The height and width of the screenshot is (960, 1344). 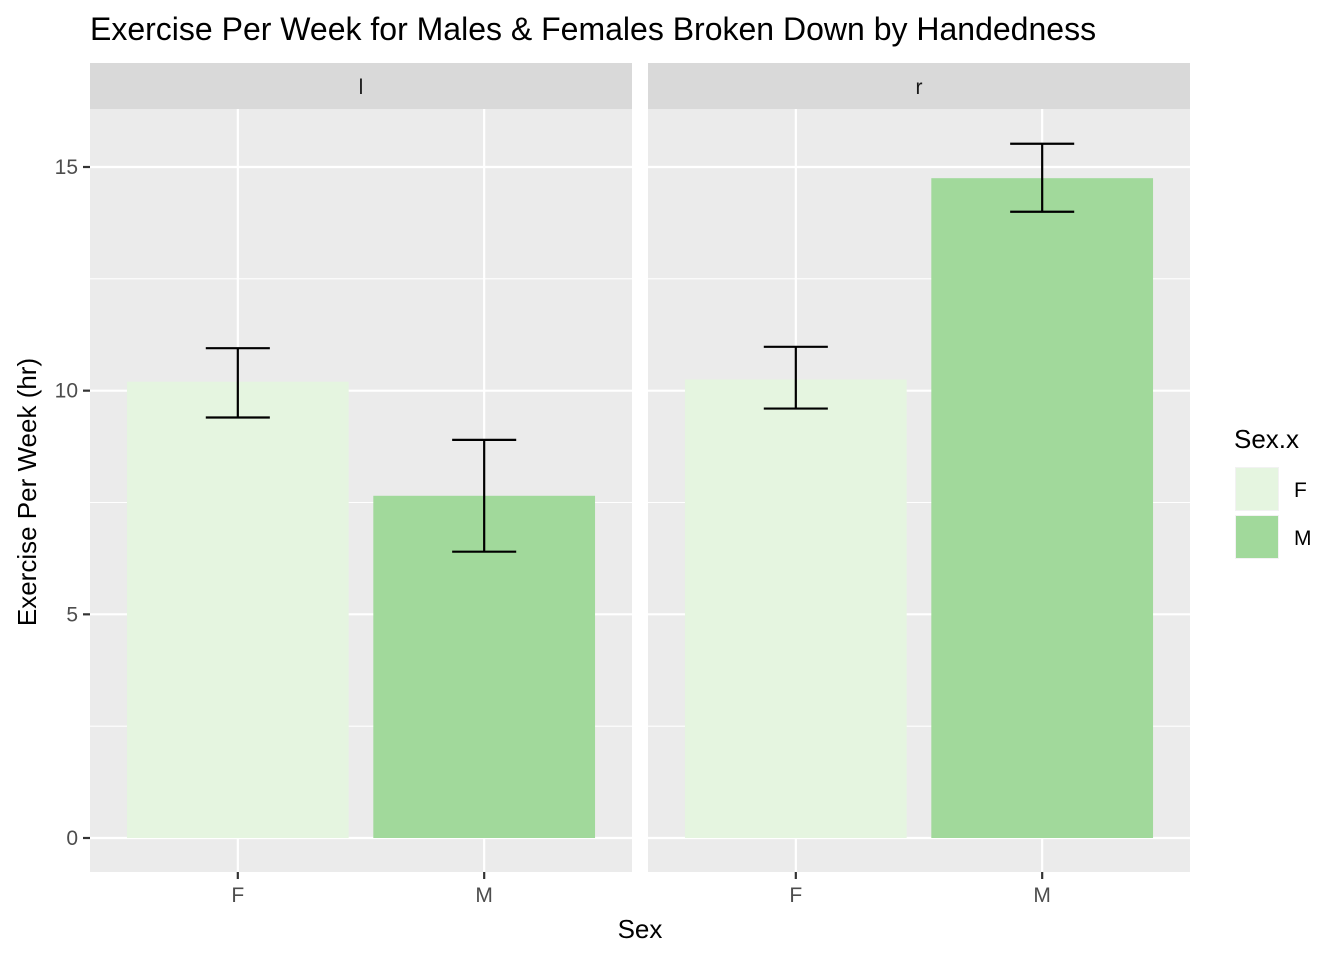 I want to click on legend-title: Sex.x, so click(x=1266, y=439).